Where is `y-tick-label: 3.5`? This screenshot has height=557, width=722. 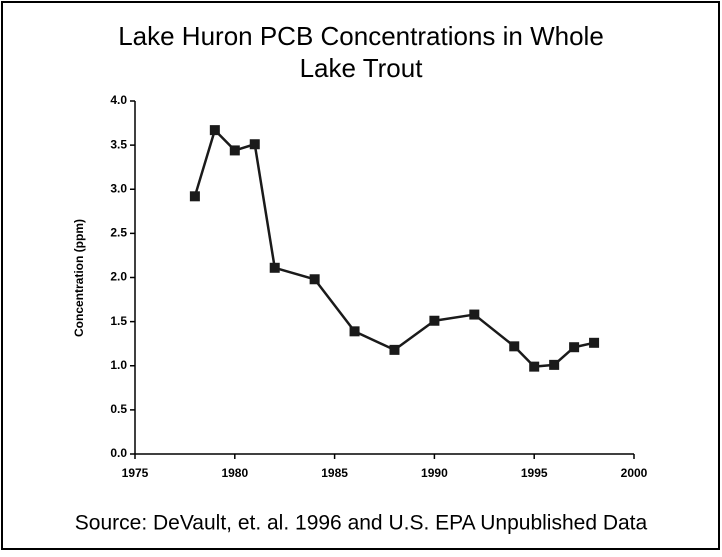
y-tick-label: 3.5 is located at coordinates (118, 144).